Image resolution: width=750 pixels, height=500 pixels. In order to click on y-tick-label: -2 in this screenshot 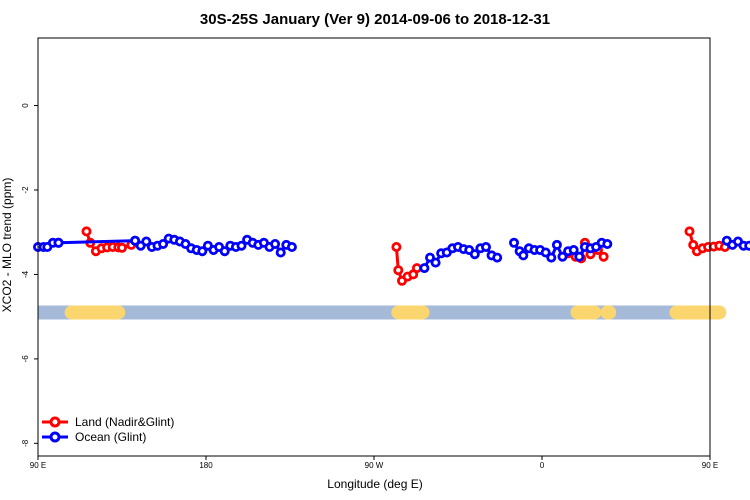, I will do `click(25, 190)`.